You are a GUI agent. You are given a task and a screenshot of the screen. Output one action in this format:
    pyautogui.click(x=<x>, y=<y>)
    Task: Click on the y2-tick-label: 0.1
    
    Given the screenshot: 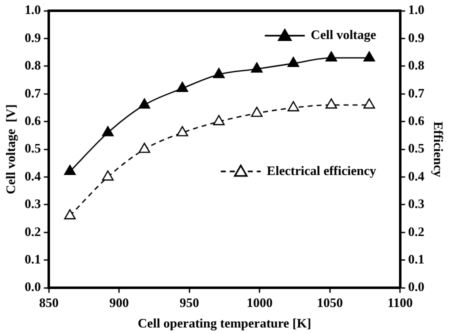 What is the action you would take?
    pyautogui.click(x=416, y=258)
    